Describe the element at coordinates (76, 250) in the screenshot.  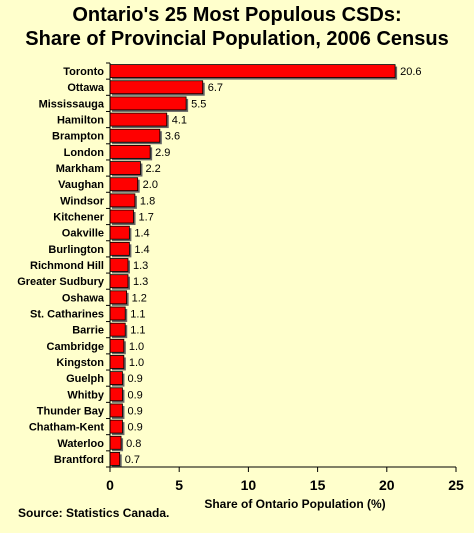
I see `category-label: Burlington` at that location.